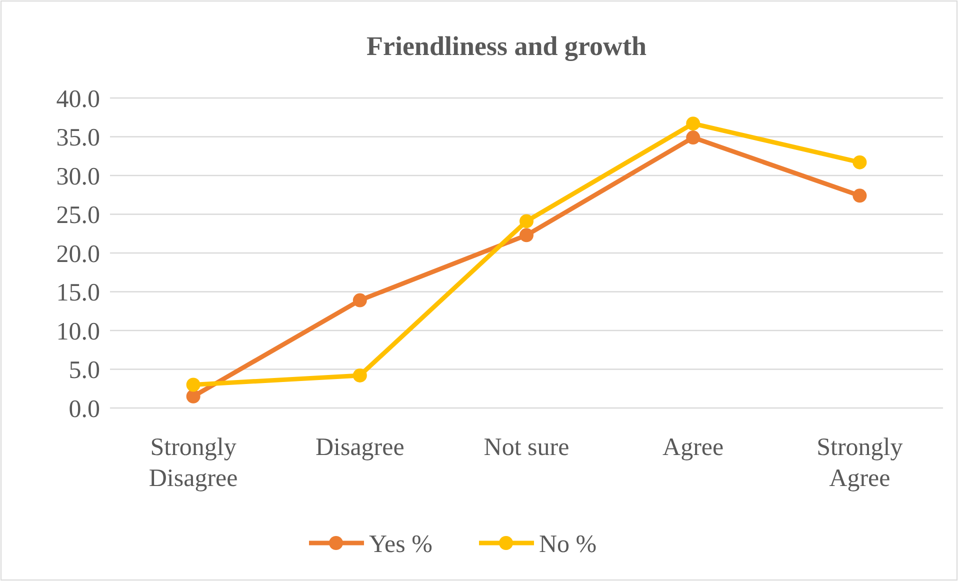 This screenshot has width=958, height=581. Describe the element at coordinates (506, 46) in the screenshot. I see `chart-title: Friendliness and growth` at that location.